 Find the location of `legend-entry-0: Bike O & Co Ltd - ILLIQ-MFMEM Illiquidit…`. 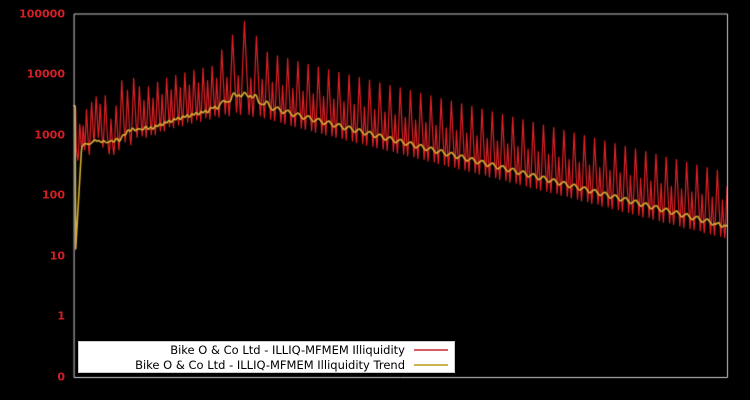

legend-entry-0: Bike O & Co Ltd - ILLIQ-MFMEM Illiquidit… is located at coordinates (266, 349).